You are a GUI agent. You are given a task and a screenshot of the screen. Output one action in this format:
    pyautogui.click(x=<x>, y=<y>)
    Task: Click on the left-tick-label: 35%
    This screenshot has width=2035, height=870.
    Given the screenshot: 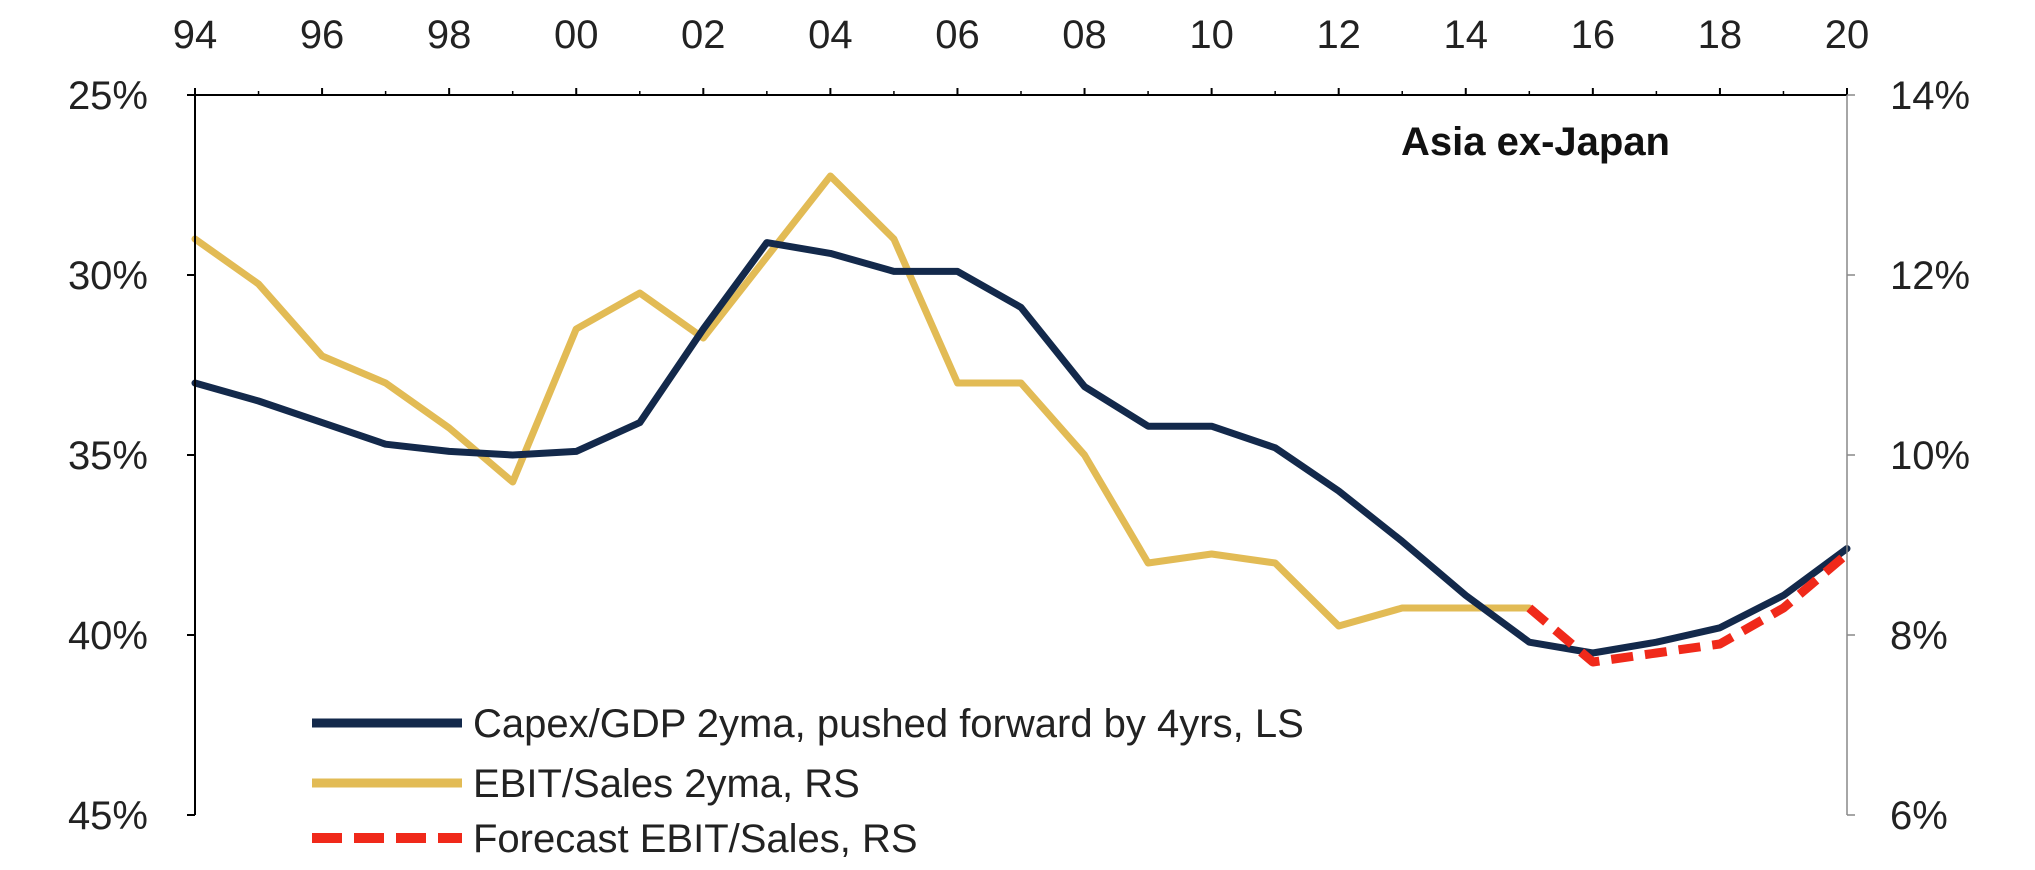 What is the action you would take?
    pyautogui.click(x=108, y=456)
    